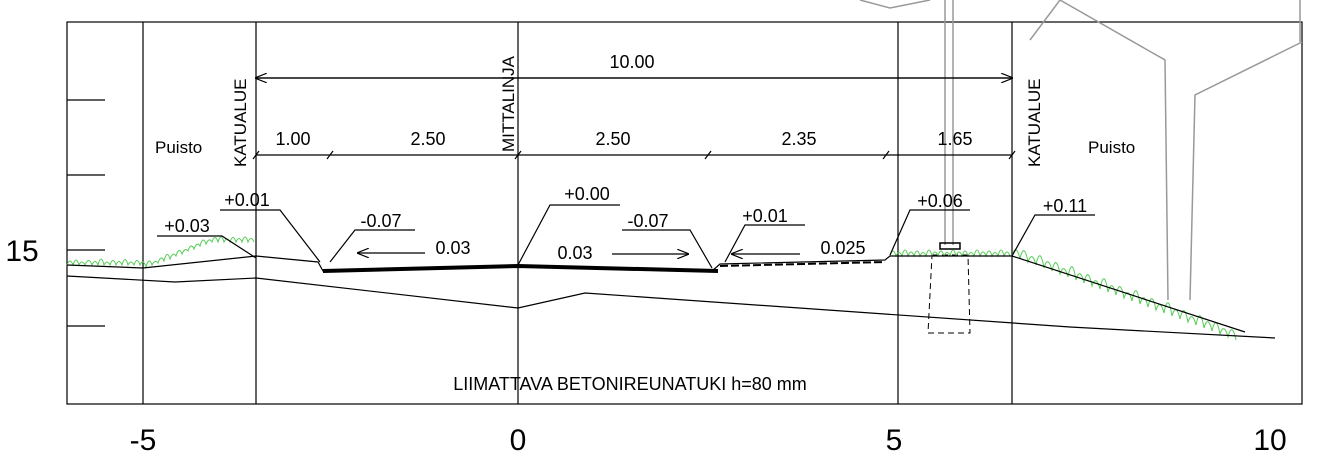  What do you see at coordinates (1269, 440) in the screenshot?
I see `x-label: 10` at bounding box center [1269, 440].